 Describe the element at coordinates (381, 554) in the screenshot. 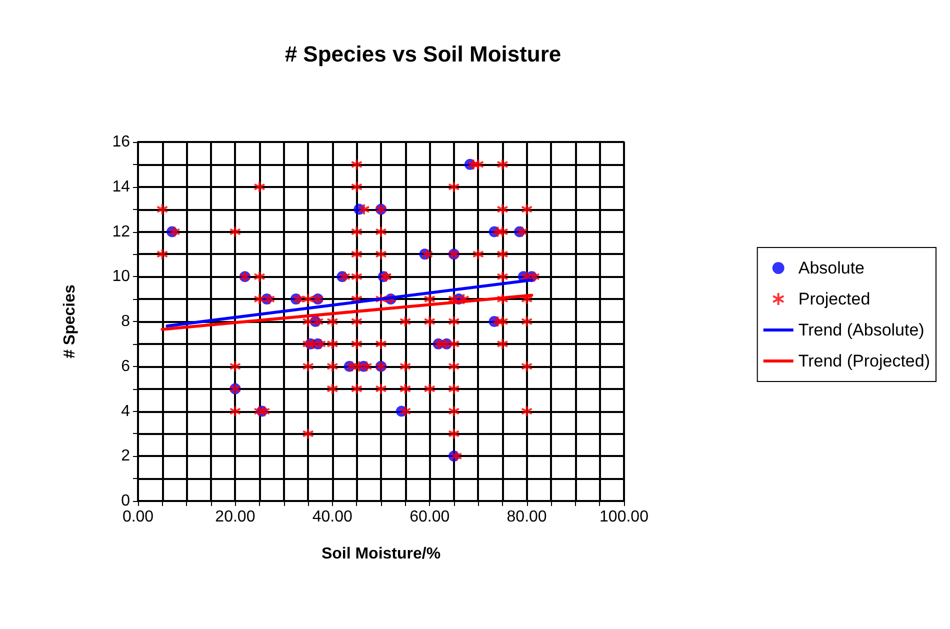

I see `x-axis-title: Soil Moisture/%` at that location.